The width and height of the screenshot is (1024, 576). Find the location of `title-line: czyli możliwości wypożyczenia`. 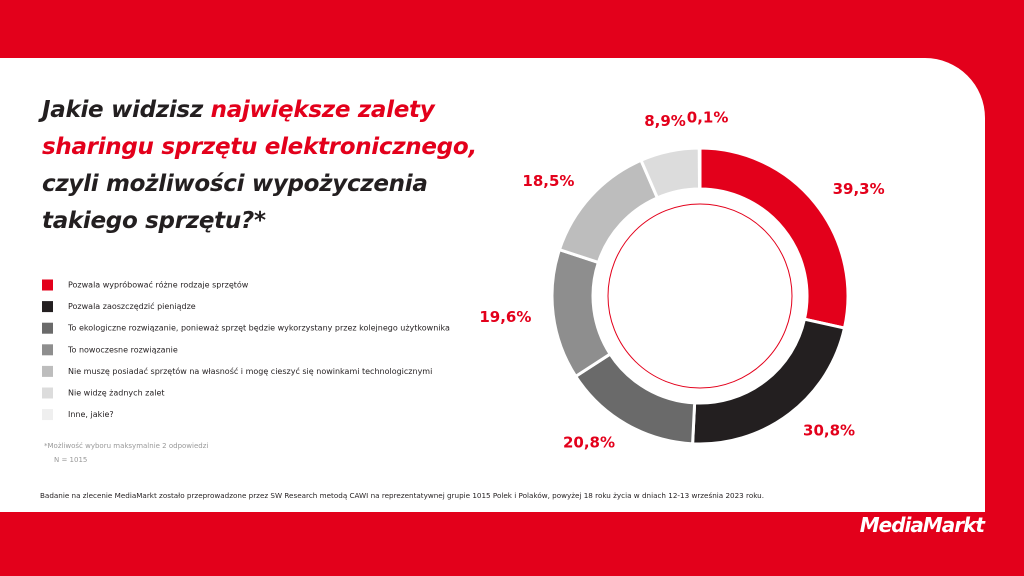

title-line: czyli możliwości wypożyczenia is located at coordinates (235, 184).